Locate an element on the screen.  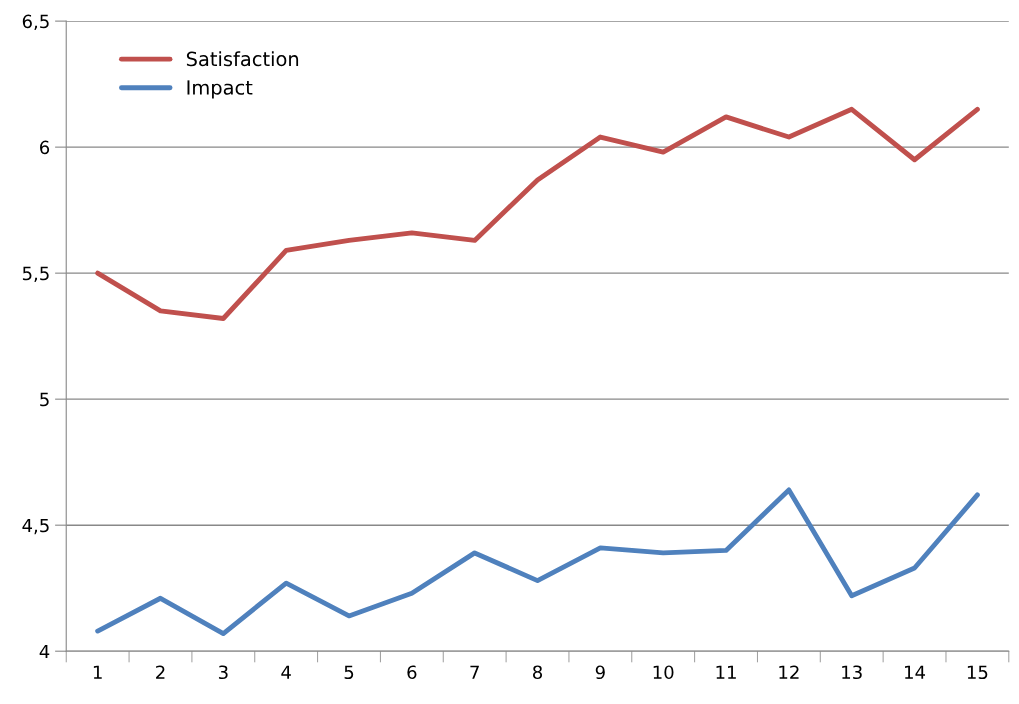
x-tick-label: 4 is located at coordinates (286, 672).